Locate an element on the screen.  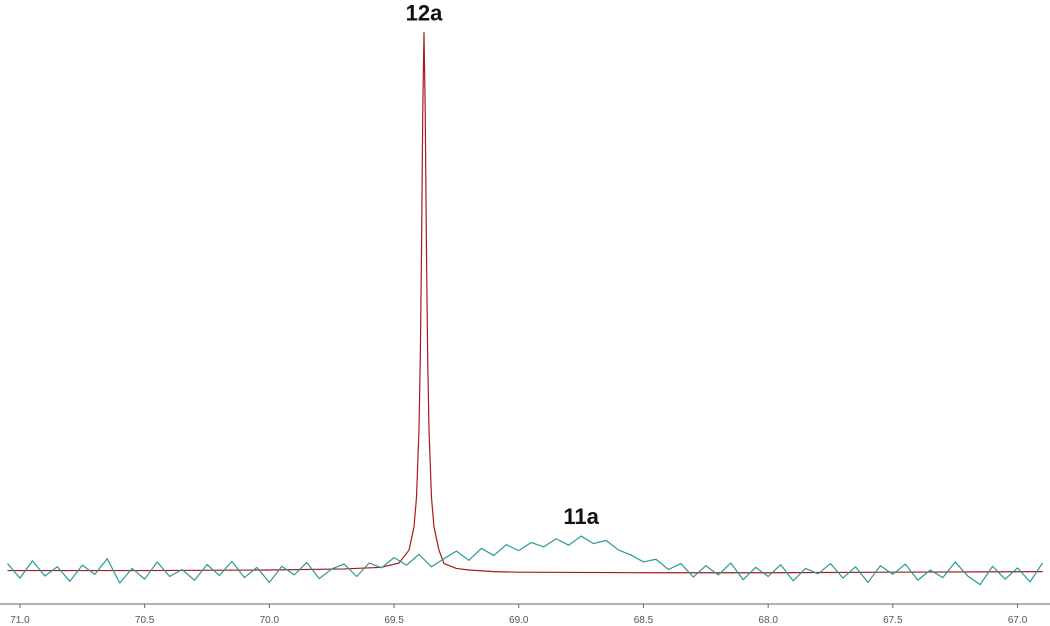
x-tick-label: 67.5 is located at coordinates (893, 620).